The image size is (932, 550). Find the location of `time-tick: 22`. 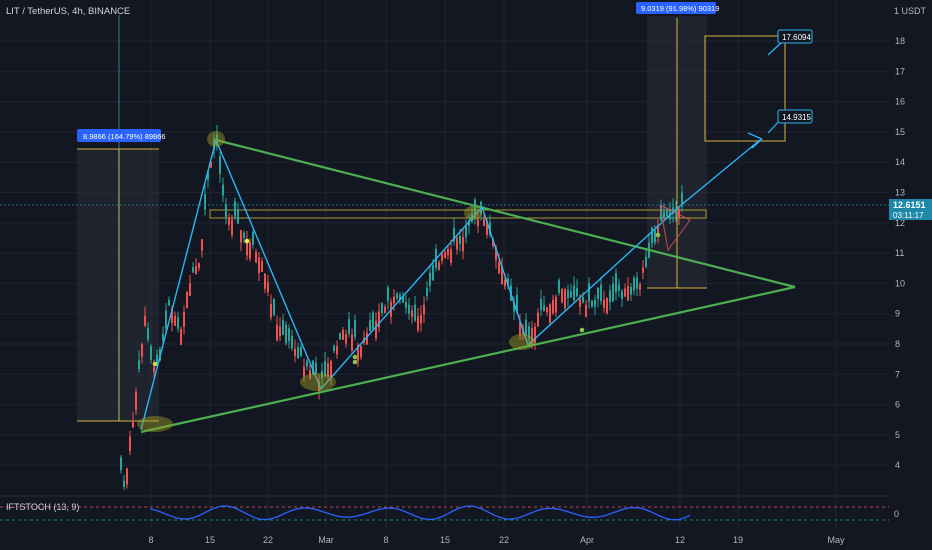

time-tick: 22 is located at coordinates (268, 540).